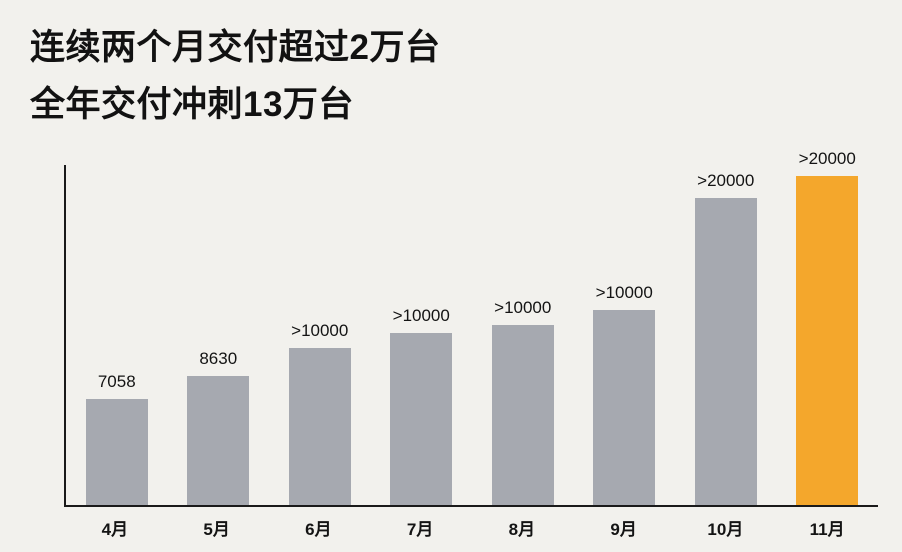  What do you see at coordinates (471, 527) in the screenshot?
I see `x-axis: 4月 5月 6月 7月 8月 9月 10月 11月` at bounding box center [471, 527].